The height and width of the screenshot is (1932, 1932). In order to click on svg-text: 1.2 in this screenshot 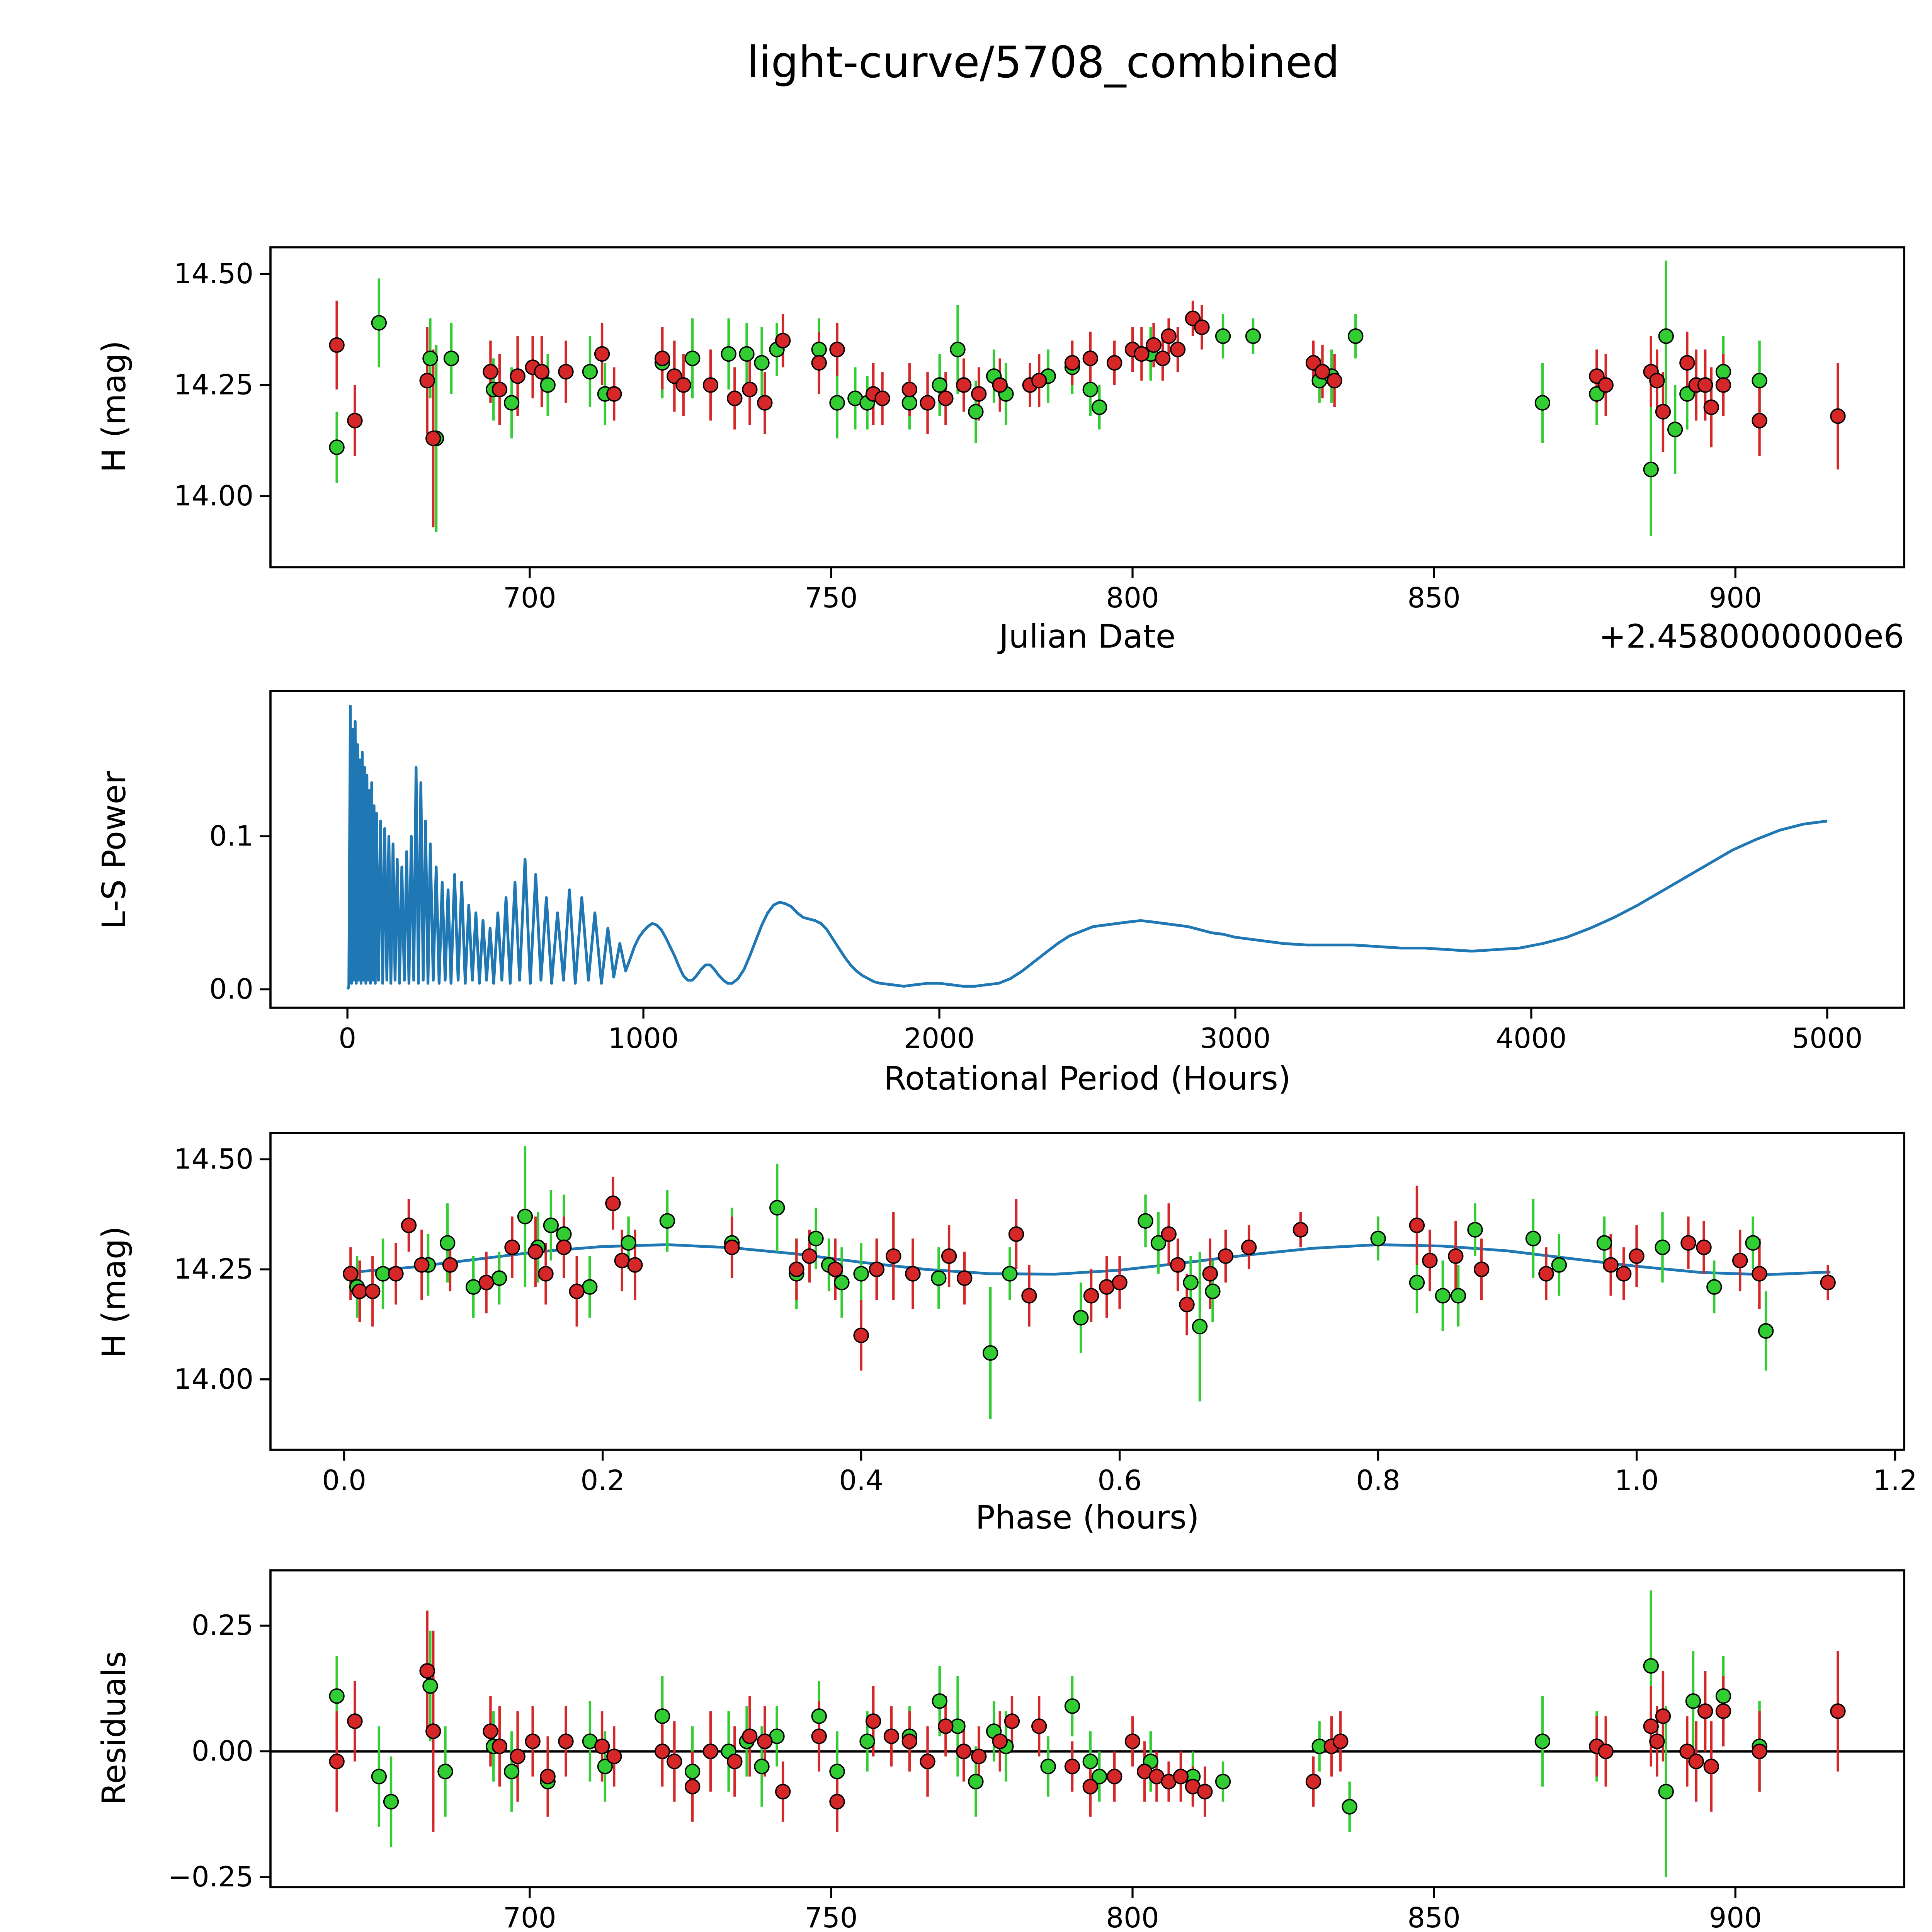, I will do `click(1895, 1481)`.